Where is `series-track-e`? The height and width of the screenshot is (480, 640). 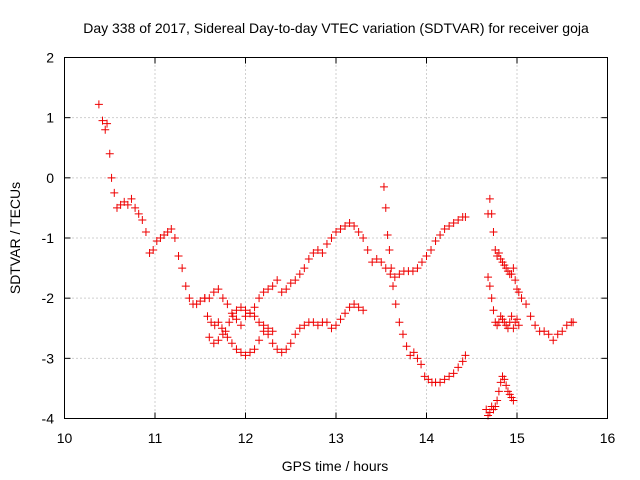
series-track-e is located at coordinates (531, 269).